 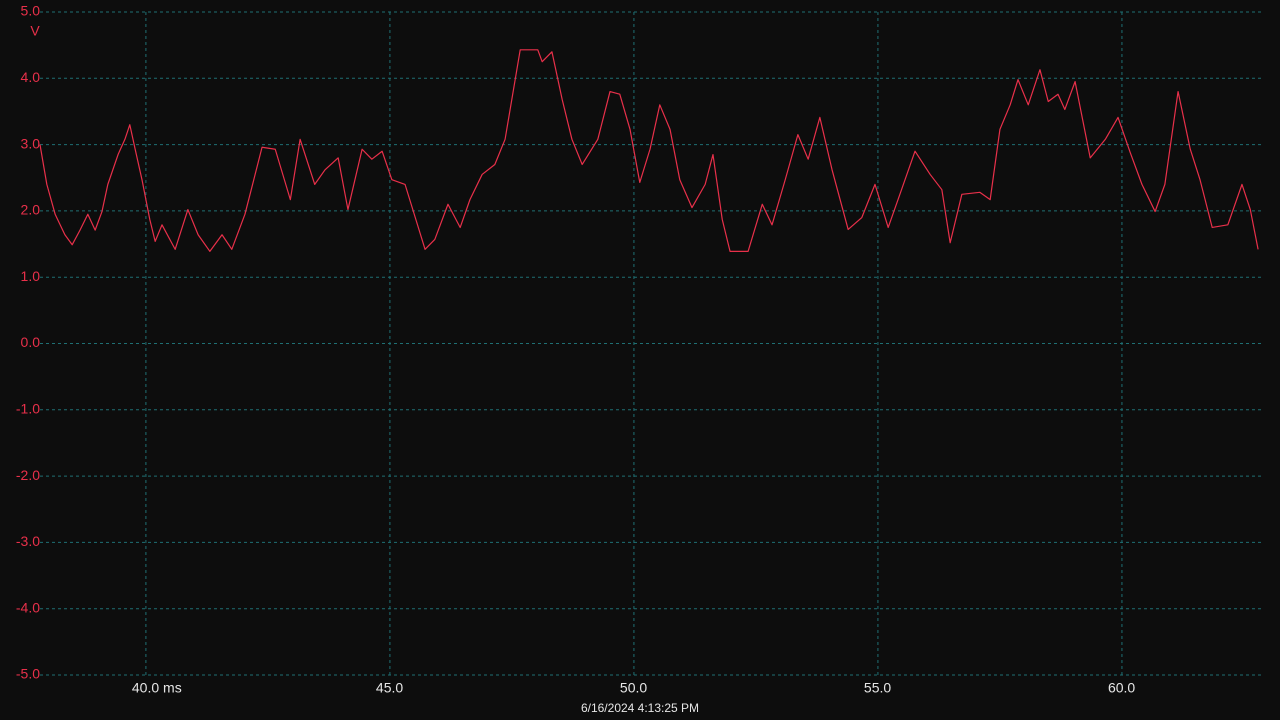 I want to click on x-tick-label: 40.0 ms, so click(x=157, y=688).